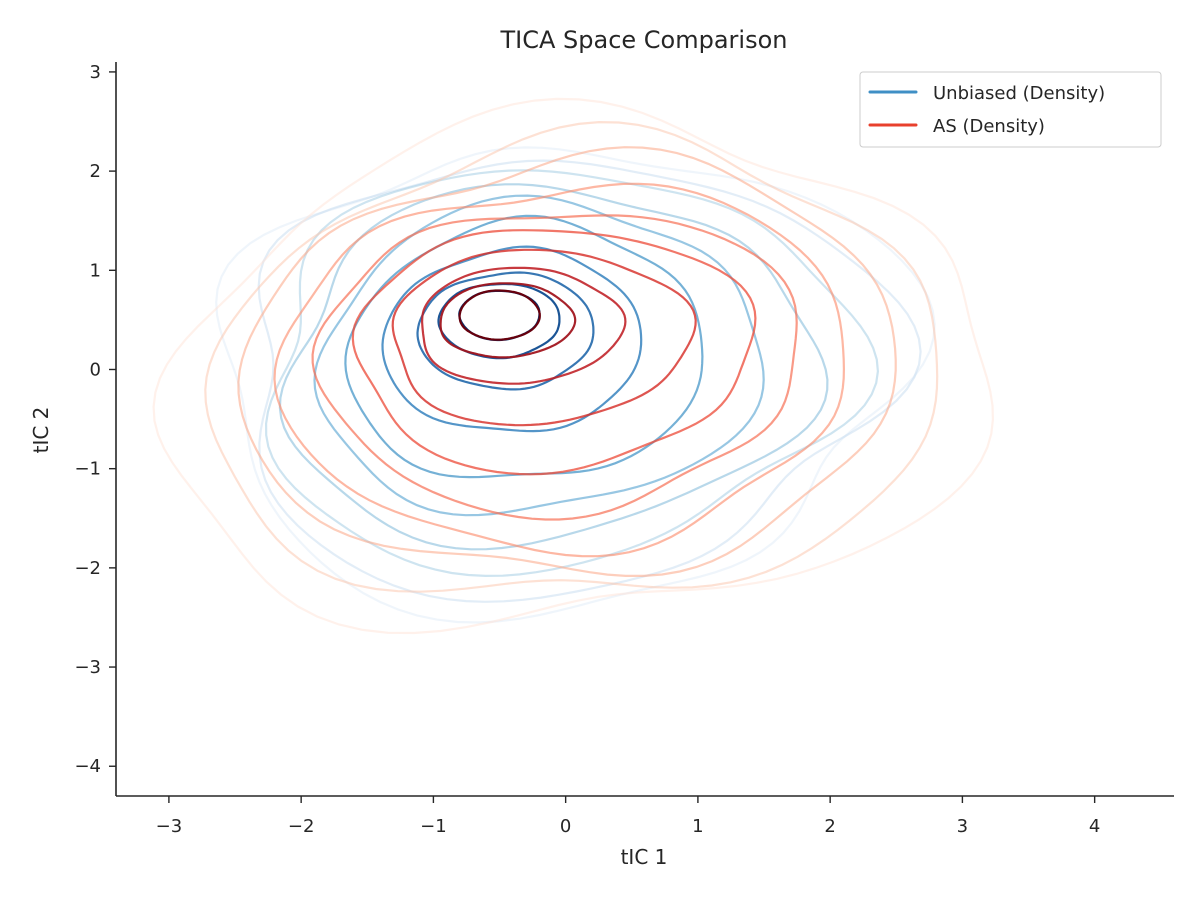  What do you see at coordinates (433, 826) in the screenshot?
I see `x-tick-label: −1` at bounding box center [433, 826].